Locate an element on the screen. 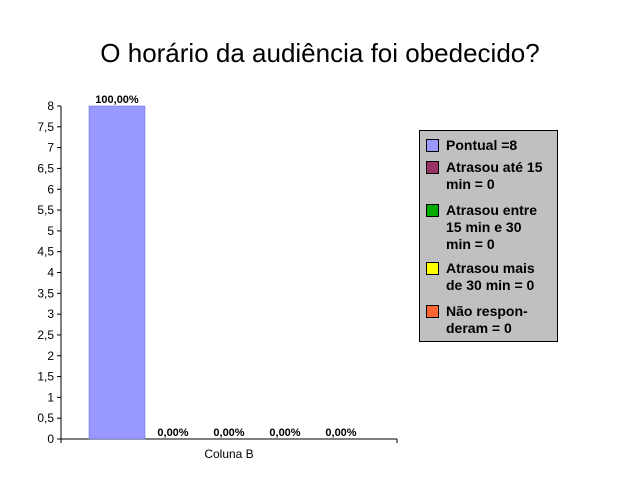 The image size is (640, 480). data-label-4: 0,00% is located at coordinates (340, 433).